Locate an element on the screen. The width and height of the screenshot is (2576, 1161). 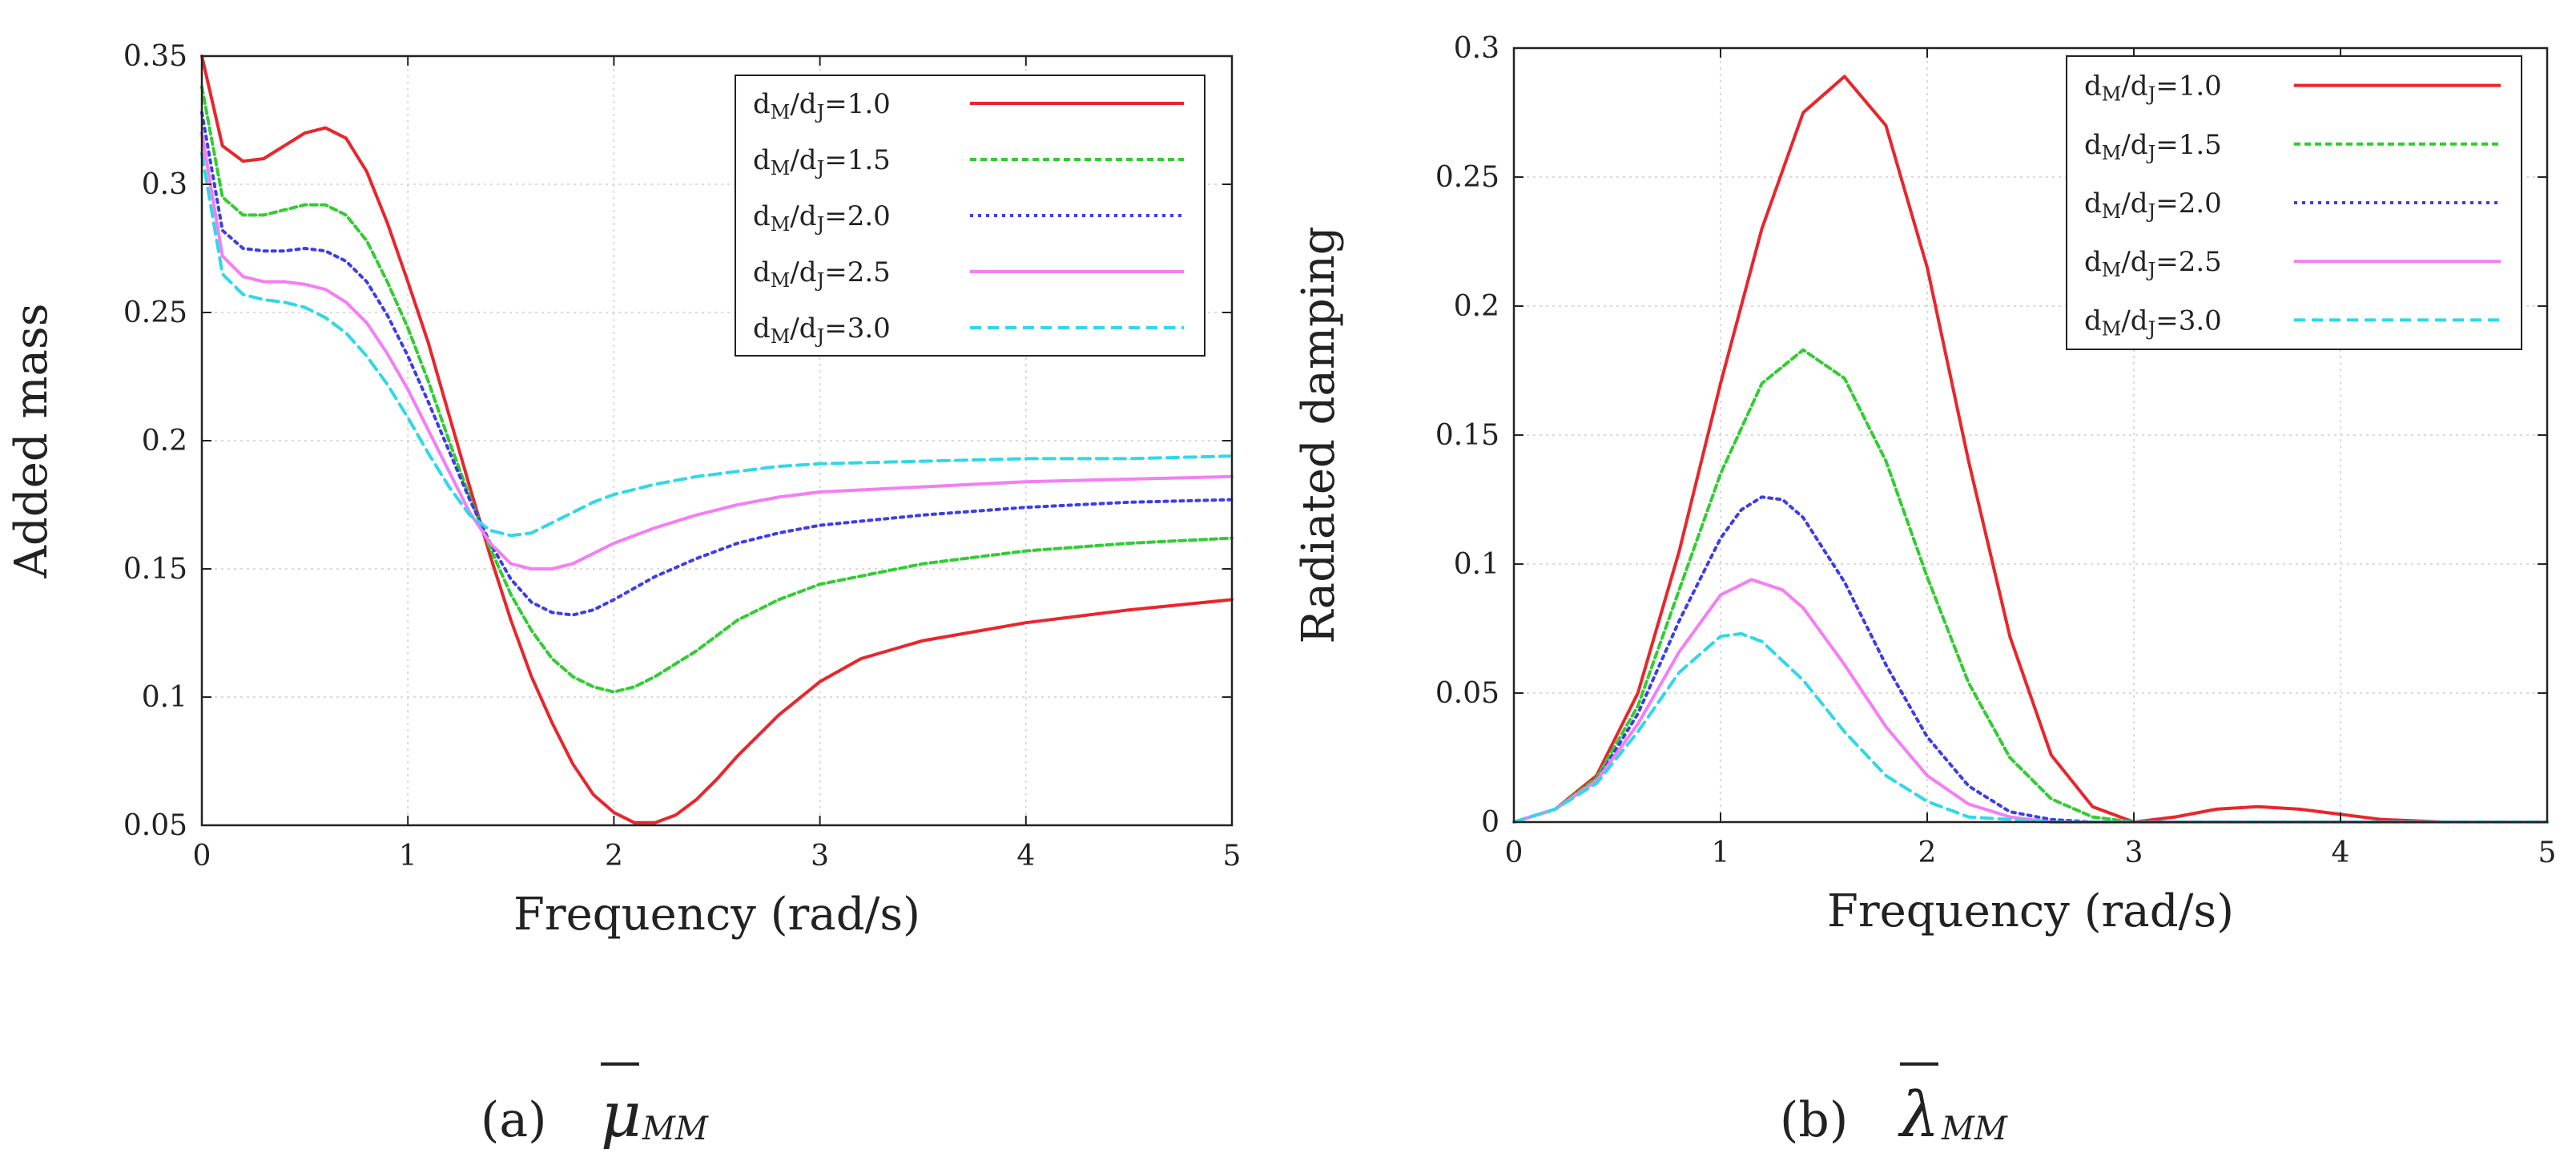
y-tick-label: 0.35 is located at coordinates (155, 56).